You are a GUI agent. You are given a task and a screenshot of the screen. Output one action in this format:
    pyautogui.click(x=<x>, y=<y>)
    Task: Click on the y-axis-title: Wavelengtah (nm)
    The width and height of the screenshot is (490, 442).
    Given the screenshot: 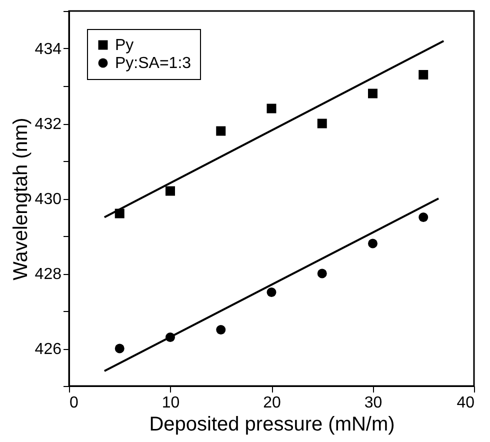 What is the action you would take?
    pyautogui.click(x=21, y=199)
    